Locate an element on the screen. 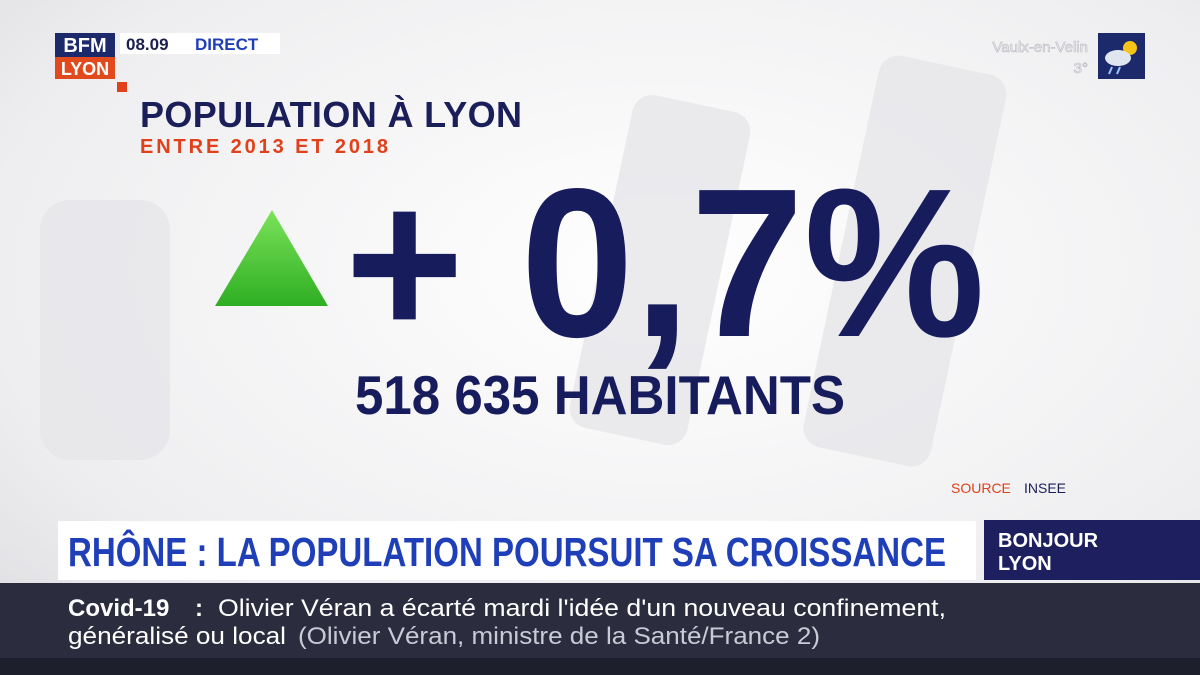  population-value: 518 635 HABITANTS is located at coordinates (600, 395).